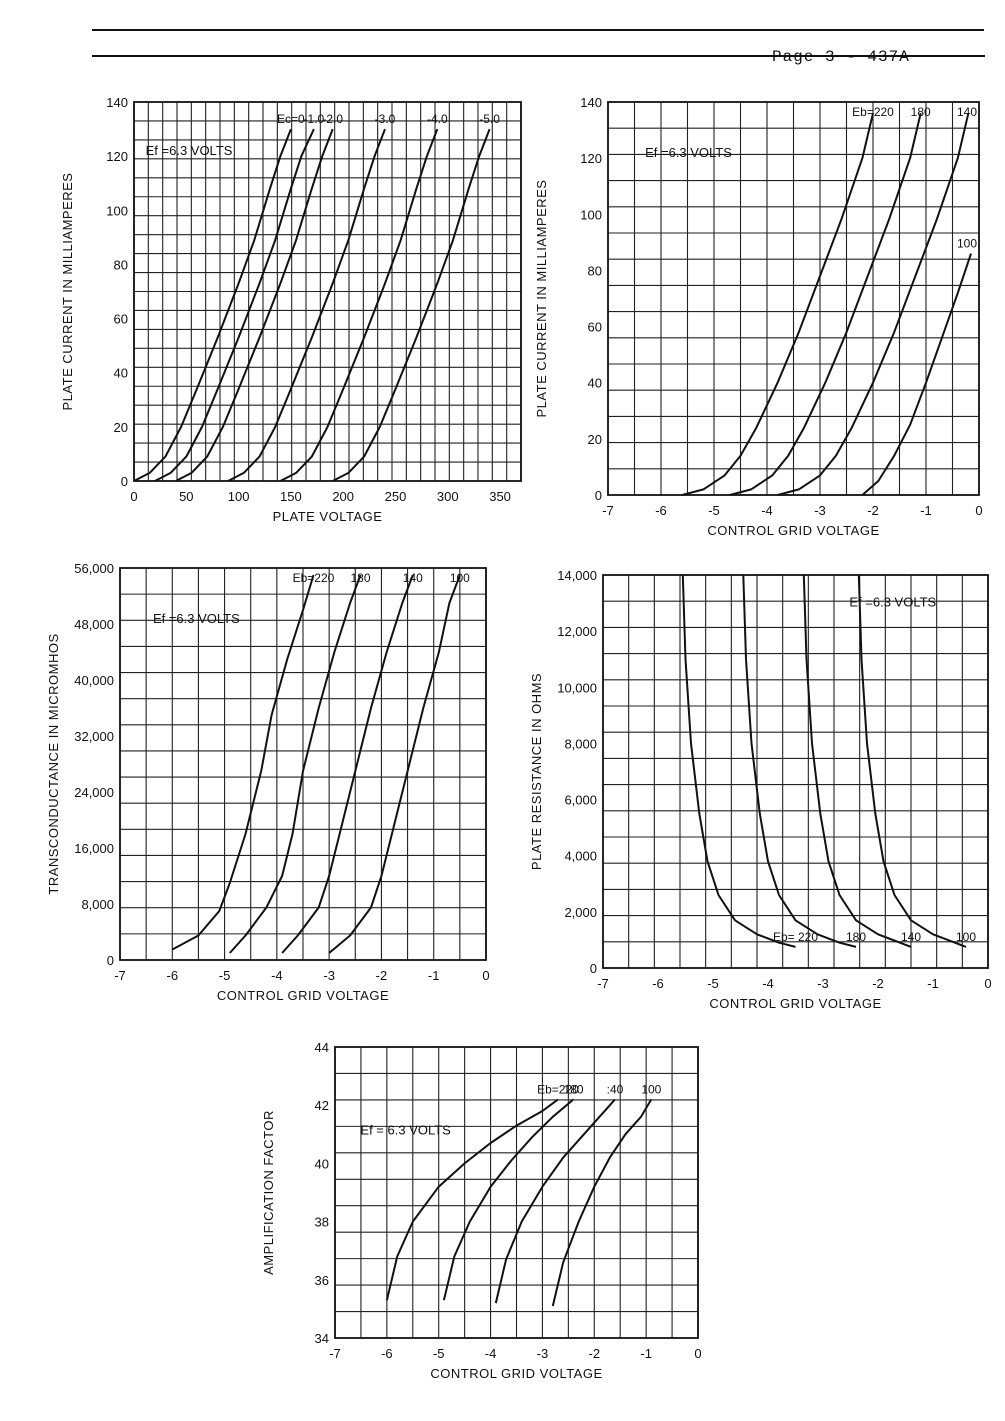 The height and width of the screenshot is (1421, 1005). What do you see at coordinates (322, 1047) in the screenshot?
I see `y-tick-label: 44` at bounding box center [322, 1047].